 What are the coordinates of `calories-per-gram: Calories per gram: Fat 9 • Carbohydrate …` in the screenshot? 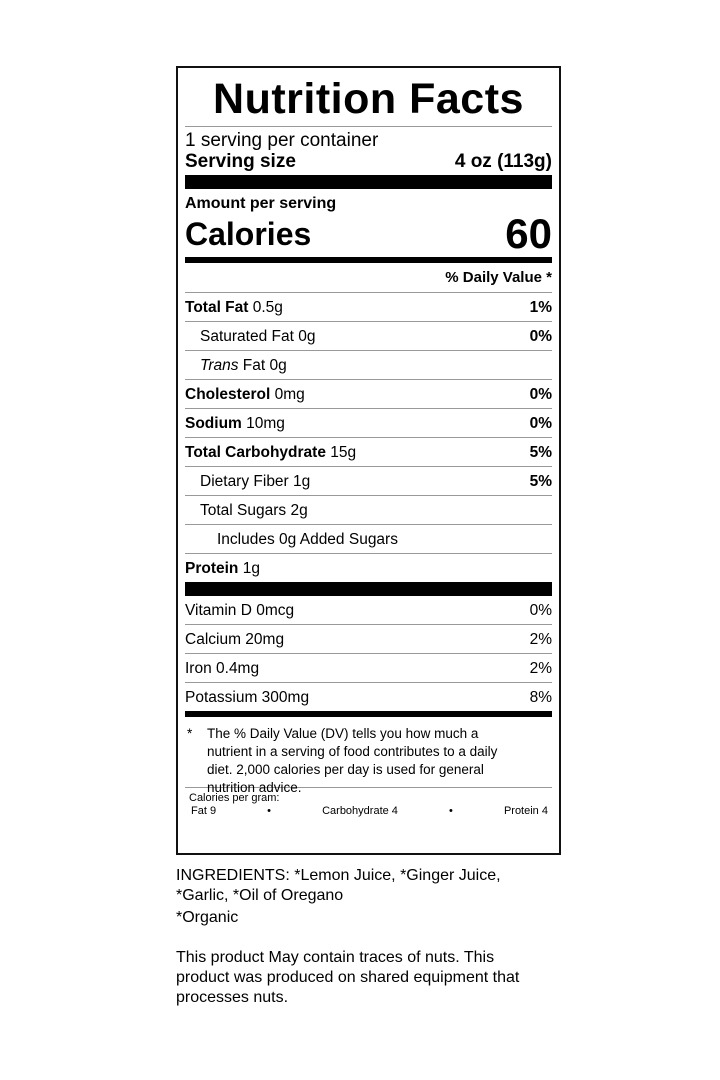 It's located at (368, 802).